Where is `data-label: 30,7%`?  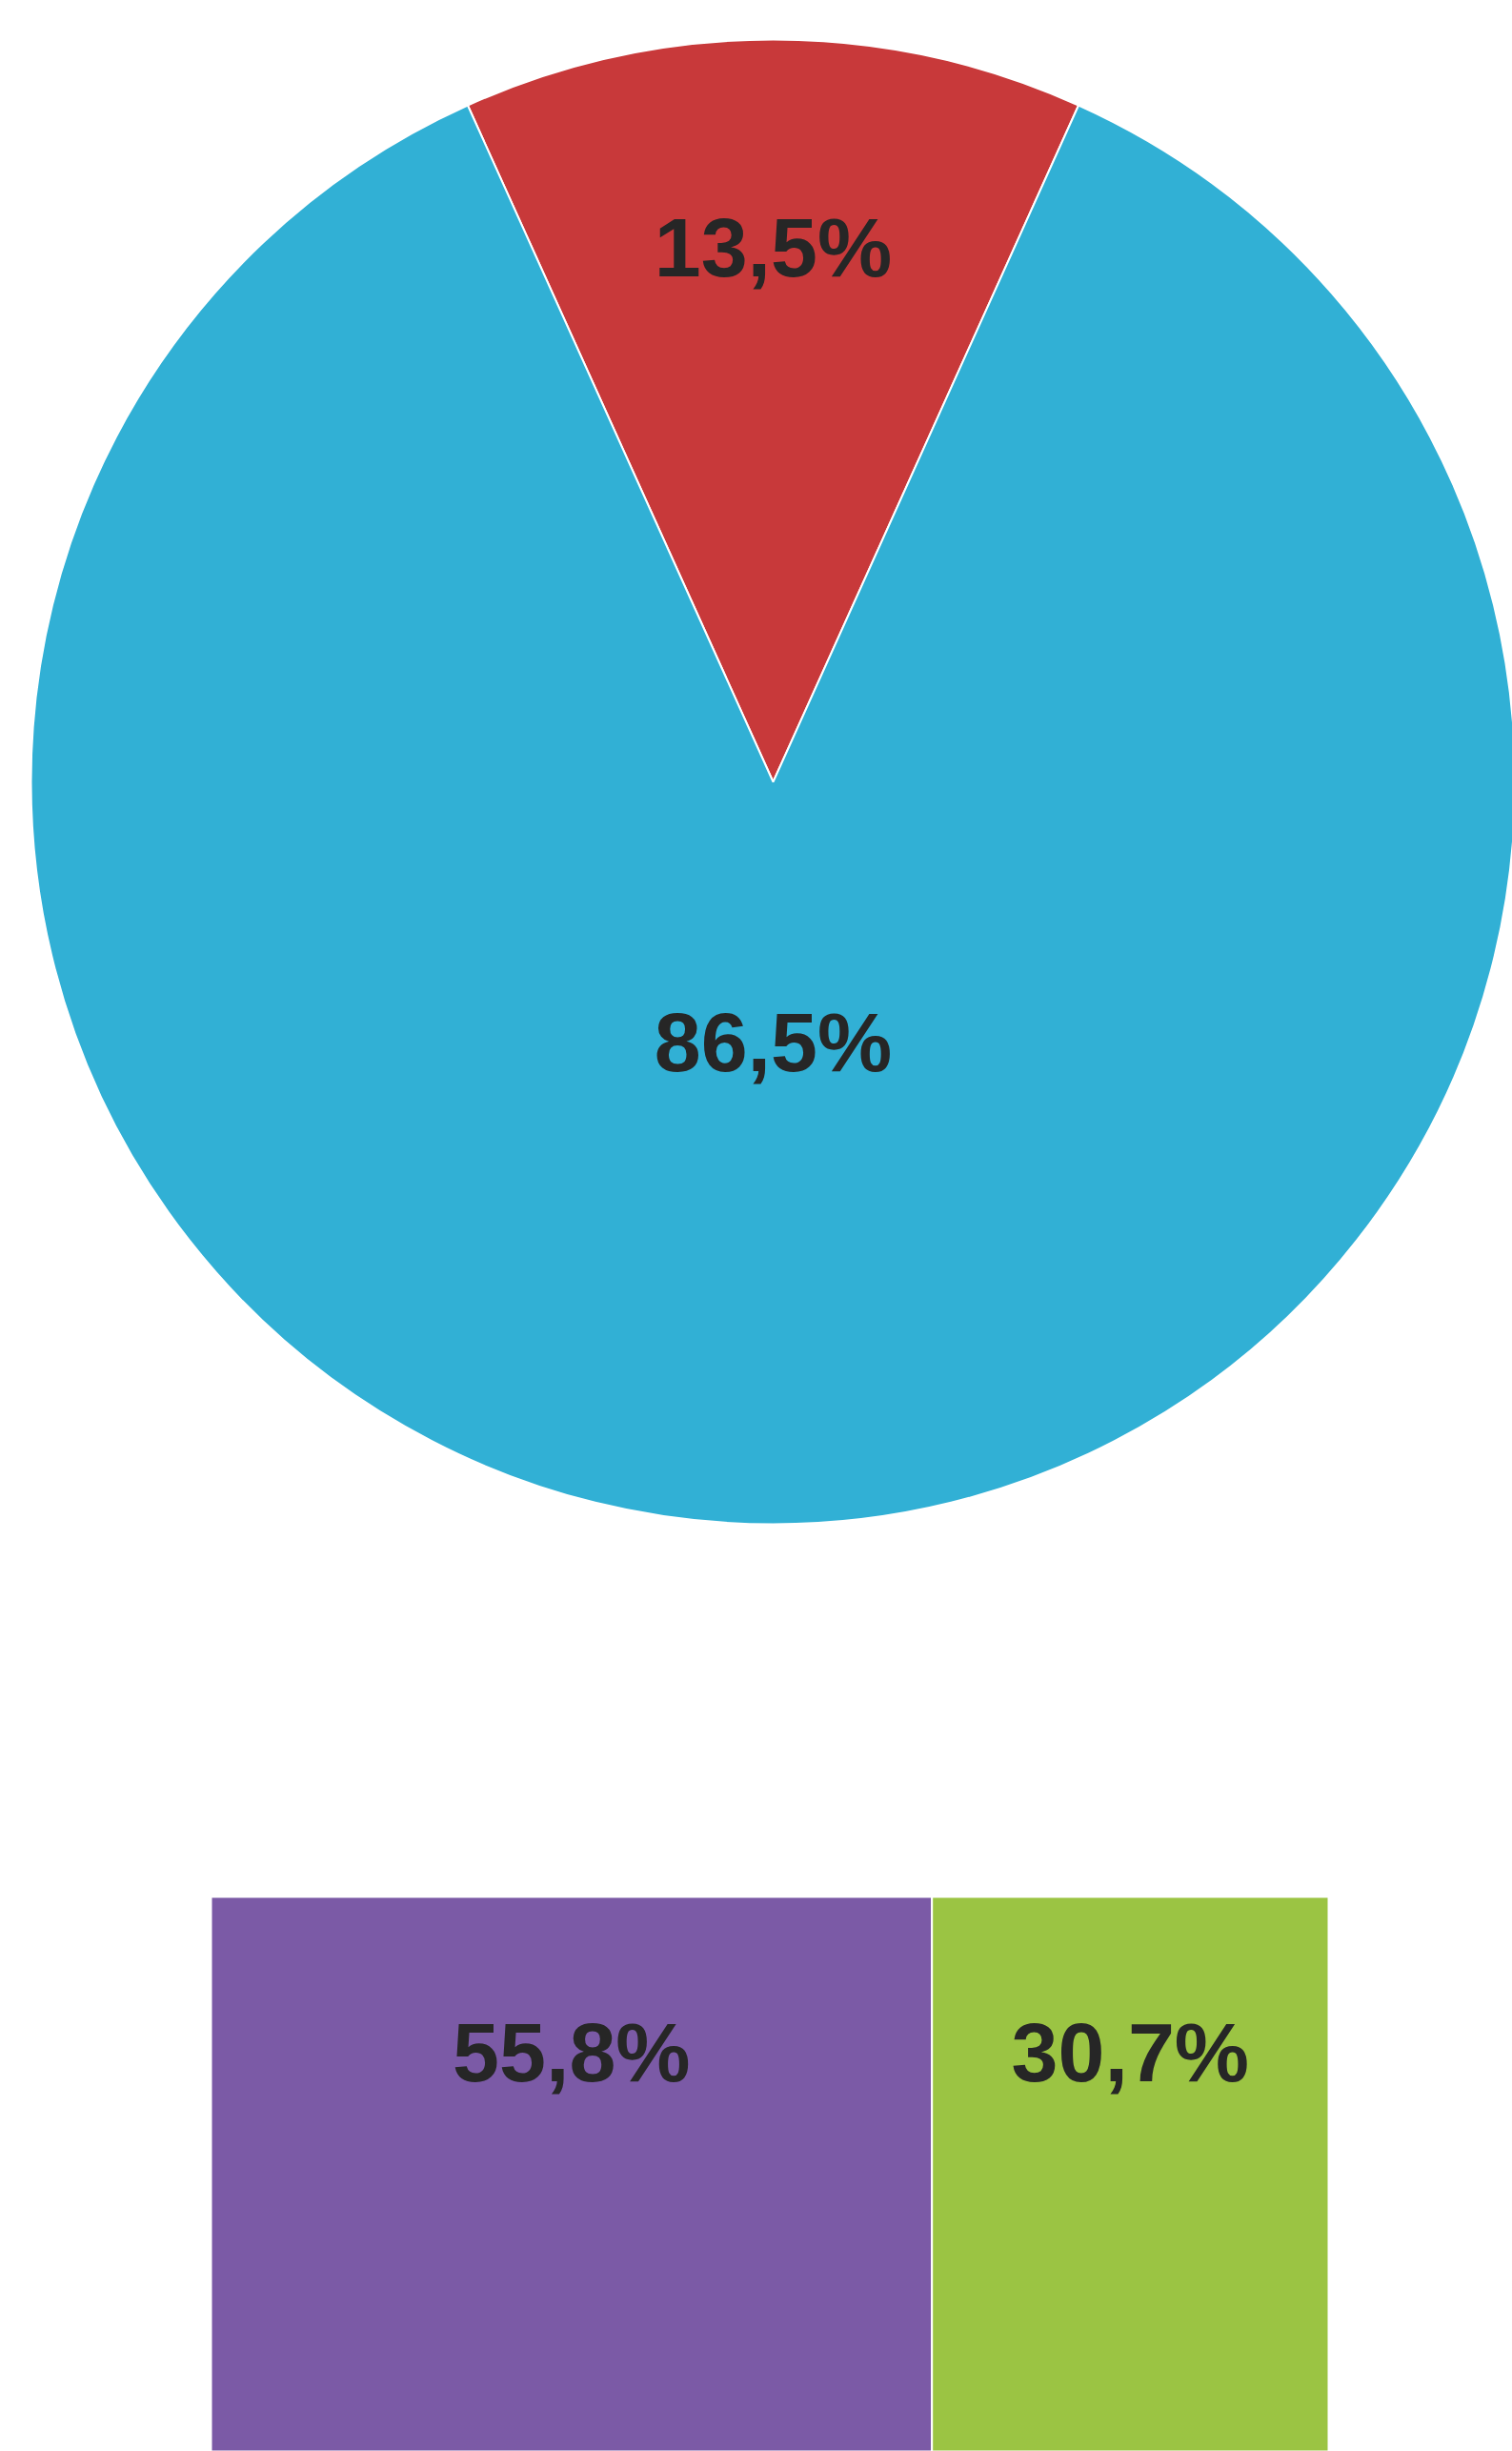 data-label: 30,7% is located at coordinates (1130, 2051).